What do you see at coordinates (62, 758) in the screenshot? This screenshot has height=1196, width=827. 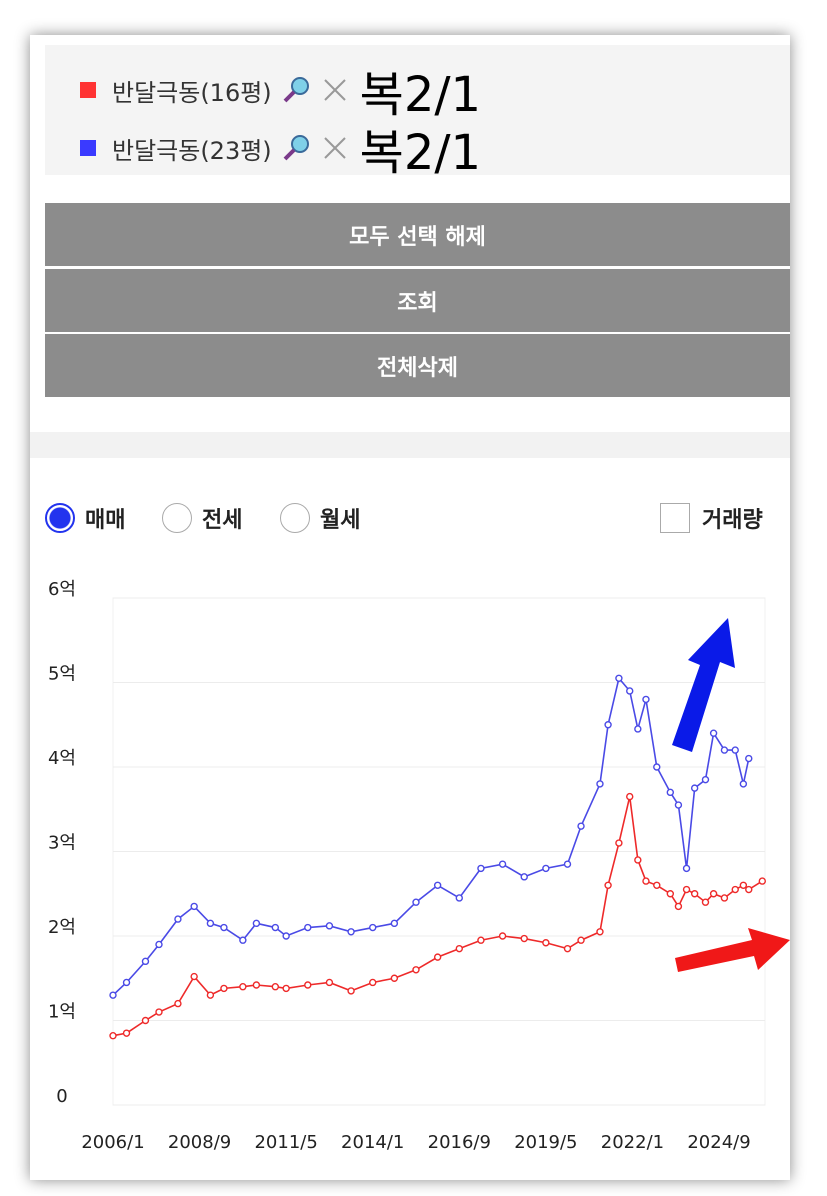 I see `y-tick-label: 4억` at bounding box center [62, 758].